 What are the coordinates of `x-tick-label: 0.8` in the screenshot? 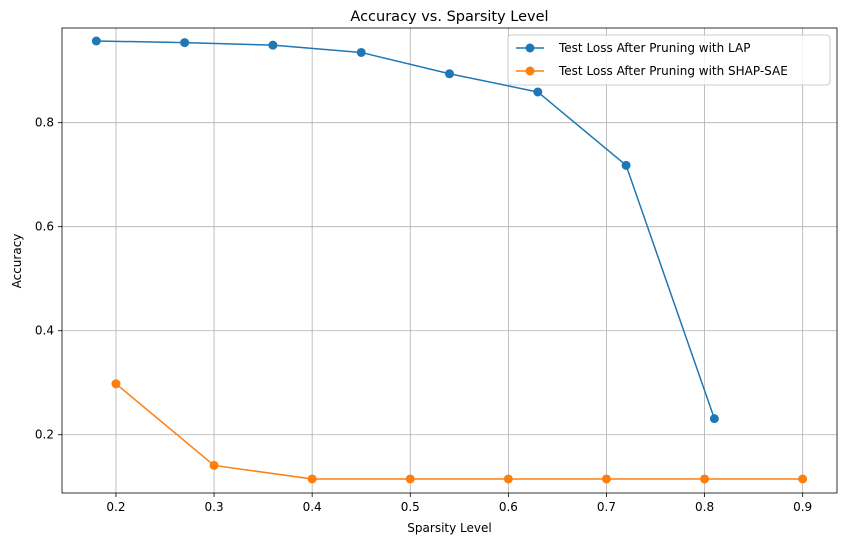 It's located at (704, 507).